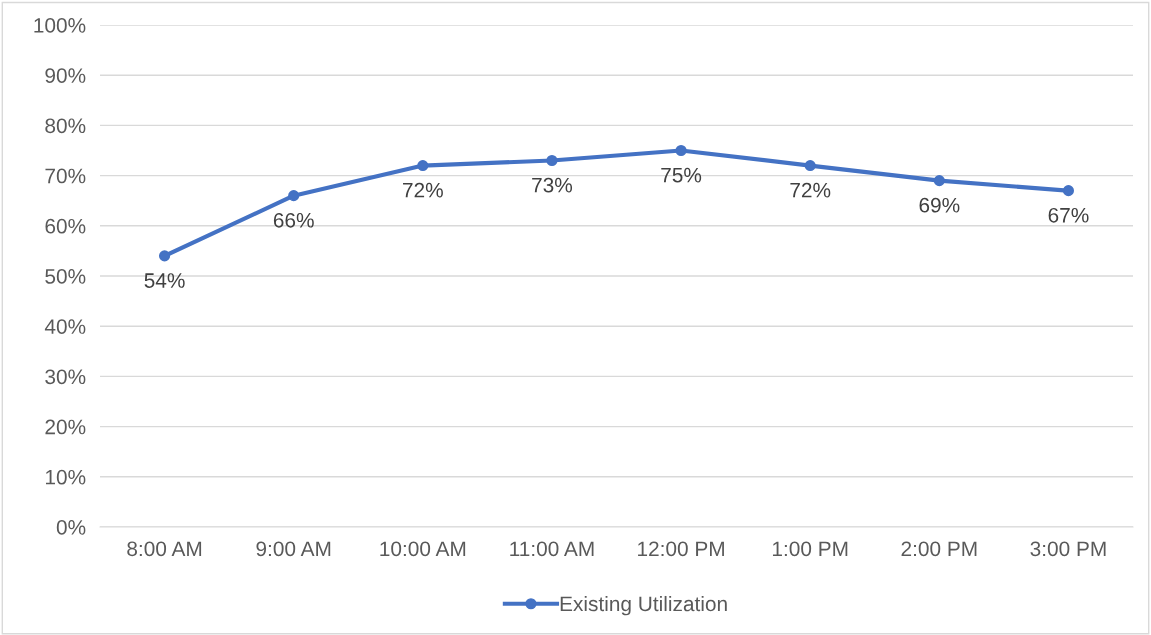 The height and width of the screenshot is (635, 1151). I want to click on y-tick-label: 90%, so click(65, 75).